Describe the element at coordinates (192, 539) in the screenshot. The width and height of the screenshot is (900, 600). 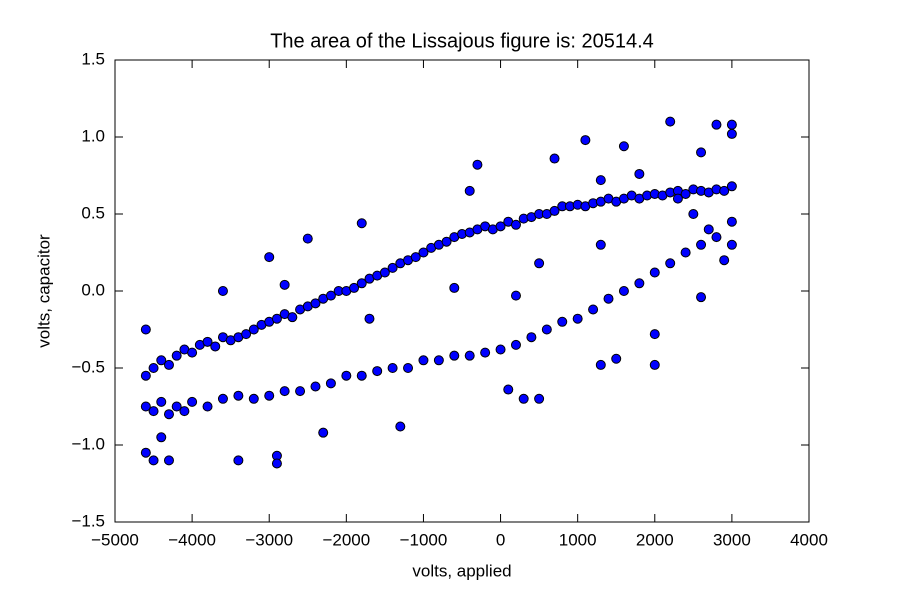
I see `x-tick-label: −4000` at that location.